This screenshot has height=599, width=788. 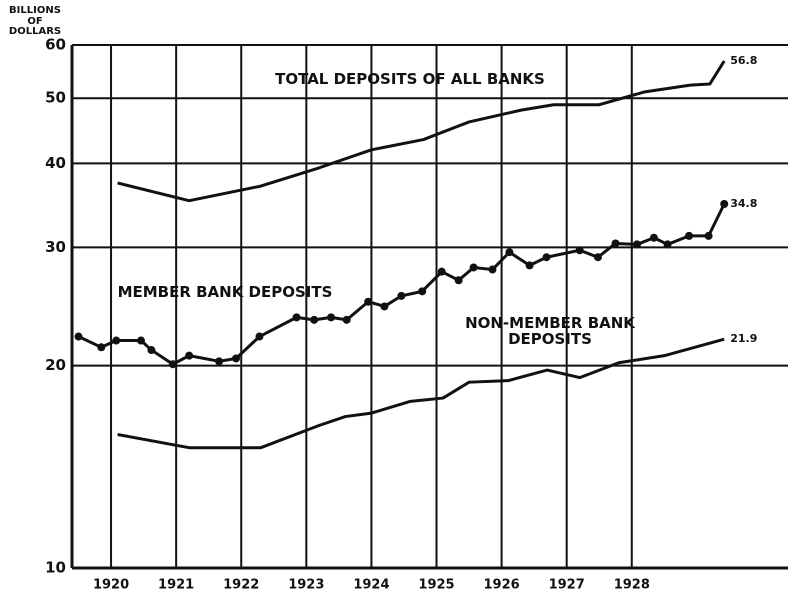 What do you see at coordinates (55, 98) in the screenshot?
I see `y-tick-label: 50` at bounding box center [55, 98].